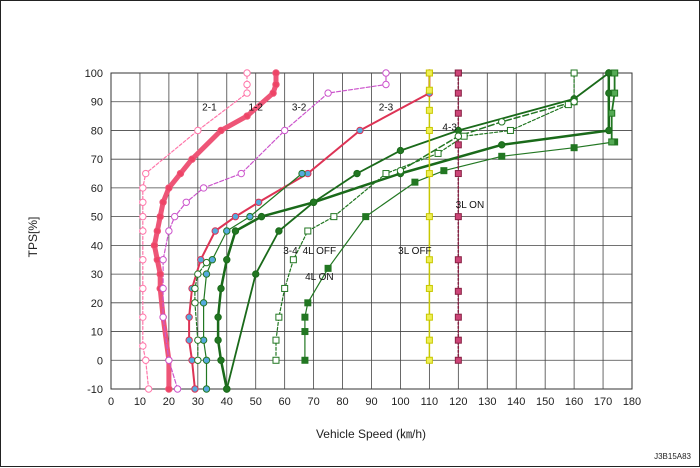 This screenshot has height=468, width=700. Describe the element at coordinates (430, 402) in the screenshot. I see `x-tick-label: 110` at that location.